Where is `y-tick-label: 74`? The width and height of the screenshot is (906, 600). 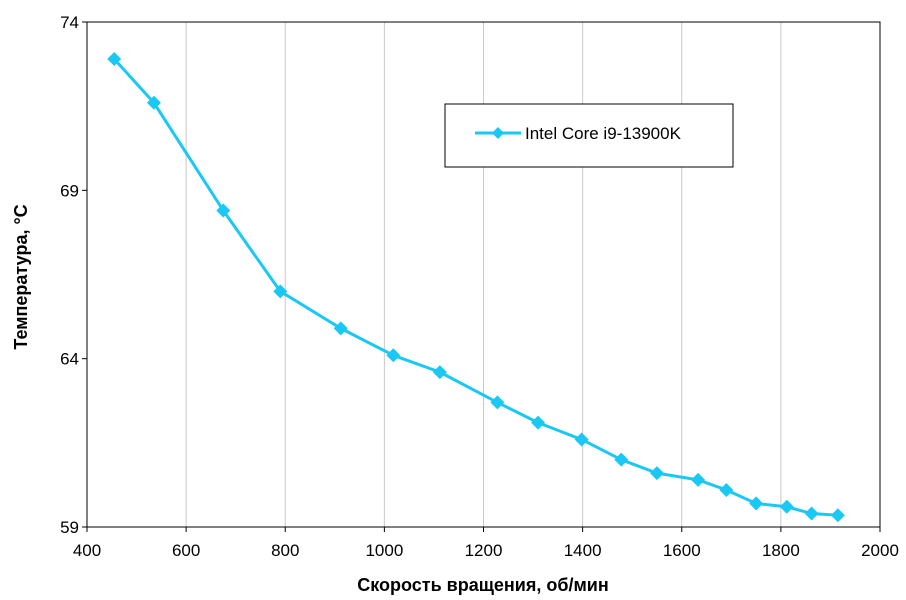 y-tick-label: 74 is located at coordinates (69, 22).